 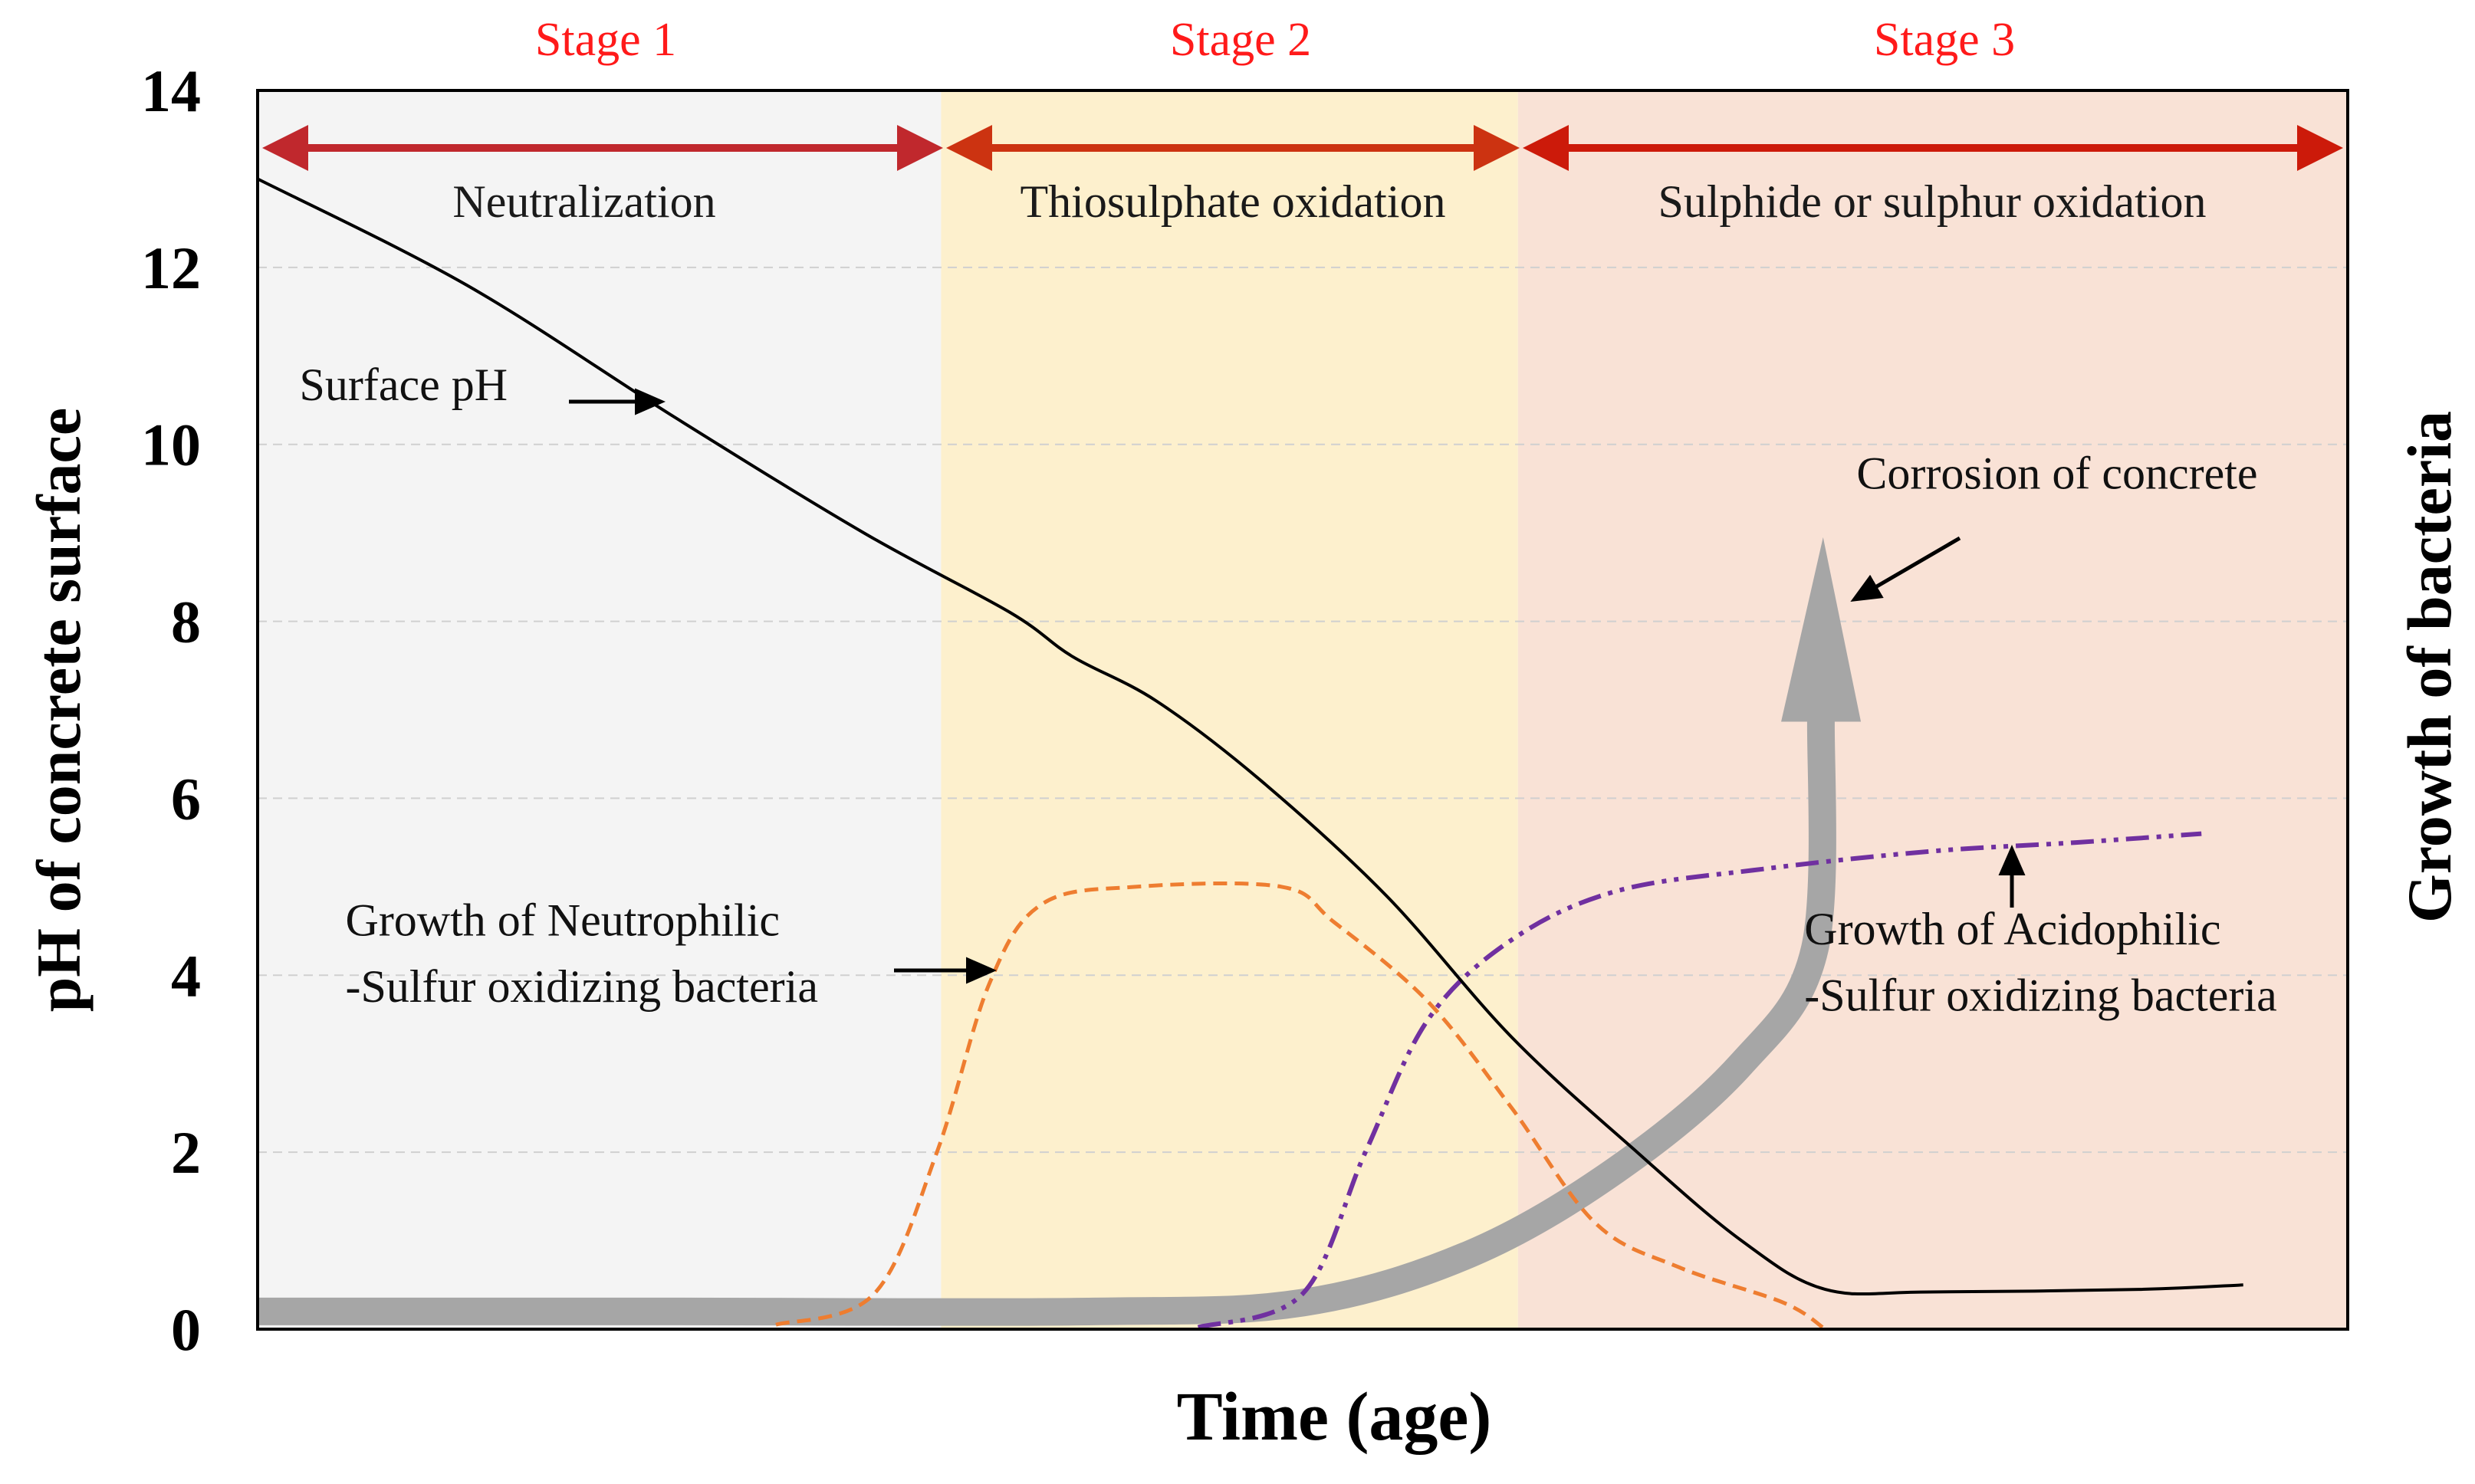 I want to click on y-tick-label: 2, so click(x=186, y=1152).